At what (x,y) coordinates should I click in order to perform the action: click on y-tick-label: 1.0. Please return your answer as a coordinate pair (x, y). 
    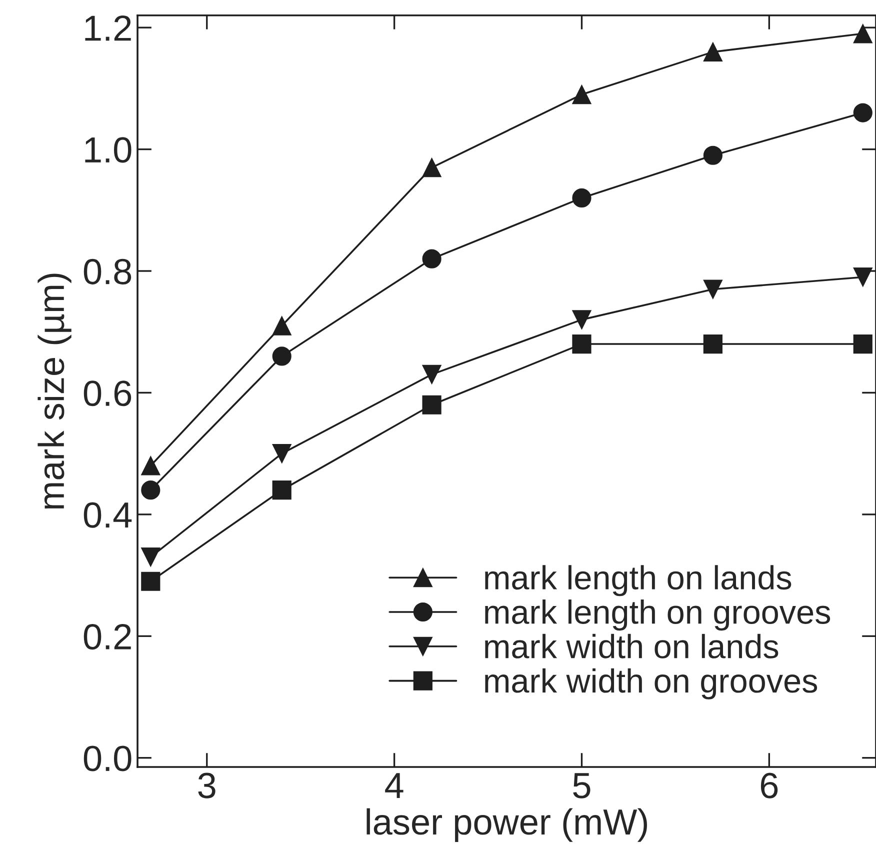
    Looking at the image, I should click on (108, 150).